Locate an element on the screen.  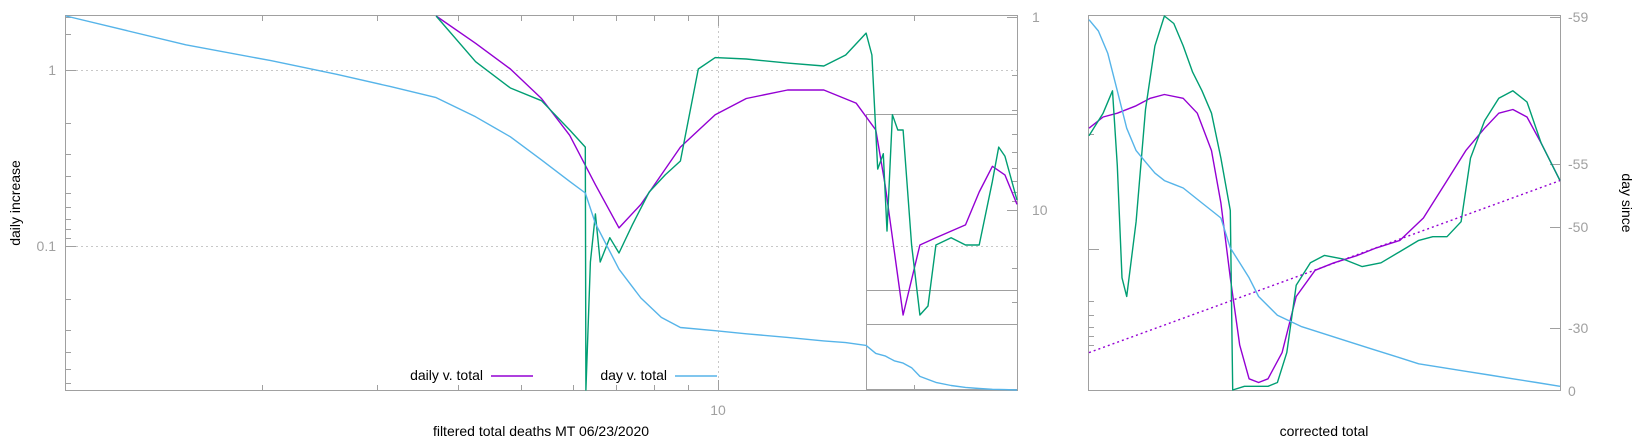
y-tick-label: 1 is located at coordinates (52, 70).